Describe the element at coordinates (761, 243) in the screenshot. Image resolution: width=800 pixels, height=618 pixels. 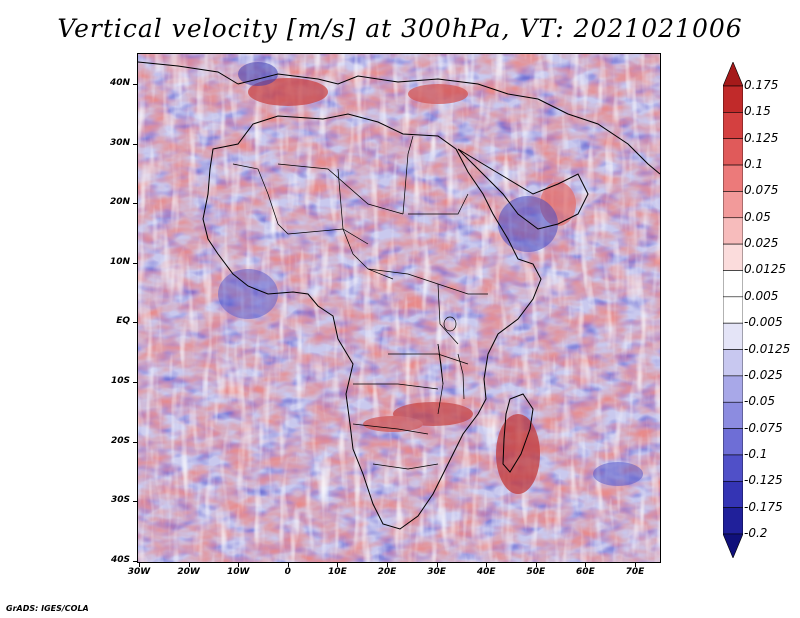
I see `colorbar-label: 0.025` at that location.